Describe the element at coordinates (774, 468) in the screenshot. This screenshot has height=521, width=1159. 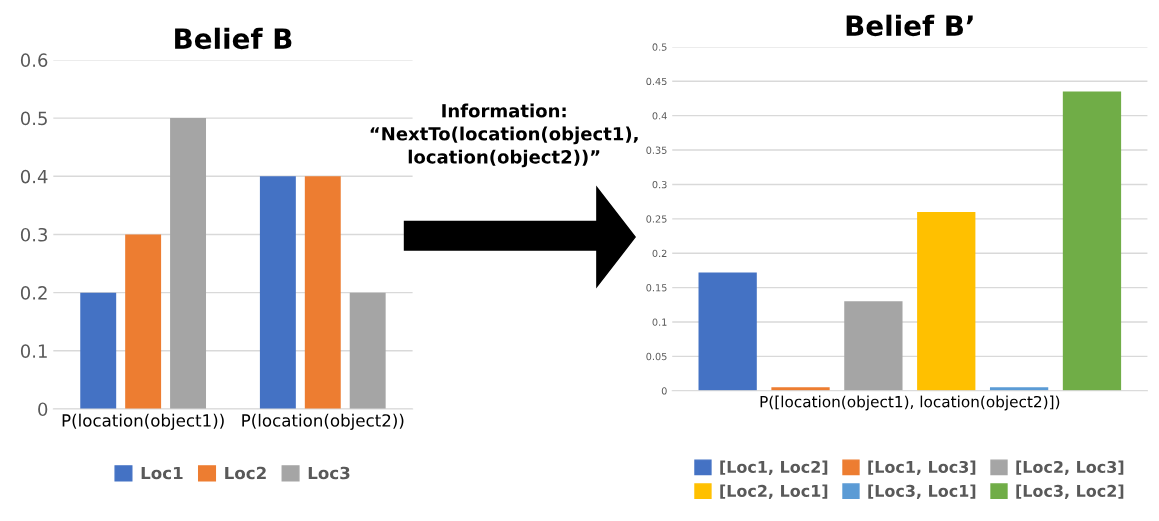
I see `legend-label: [Loc1, Loc2]` at that location.